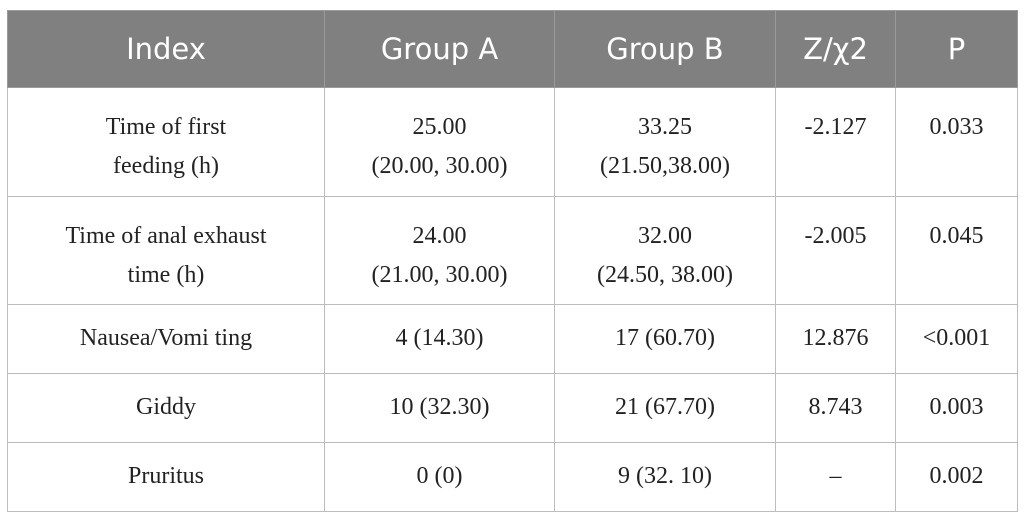 The image size is (1025, 521). I want to click on cell-text: -2.127, so click(835, 127).